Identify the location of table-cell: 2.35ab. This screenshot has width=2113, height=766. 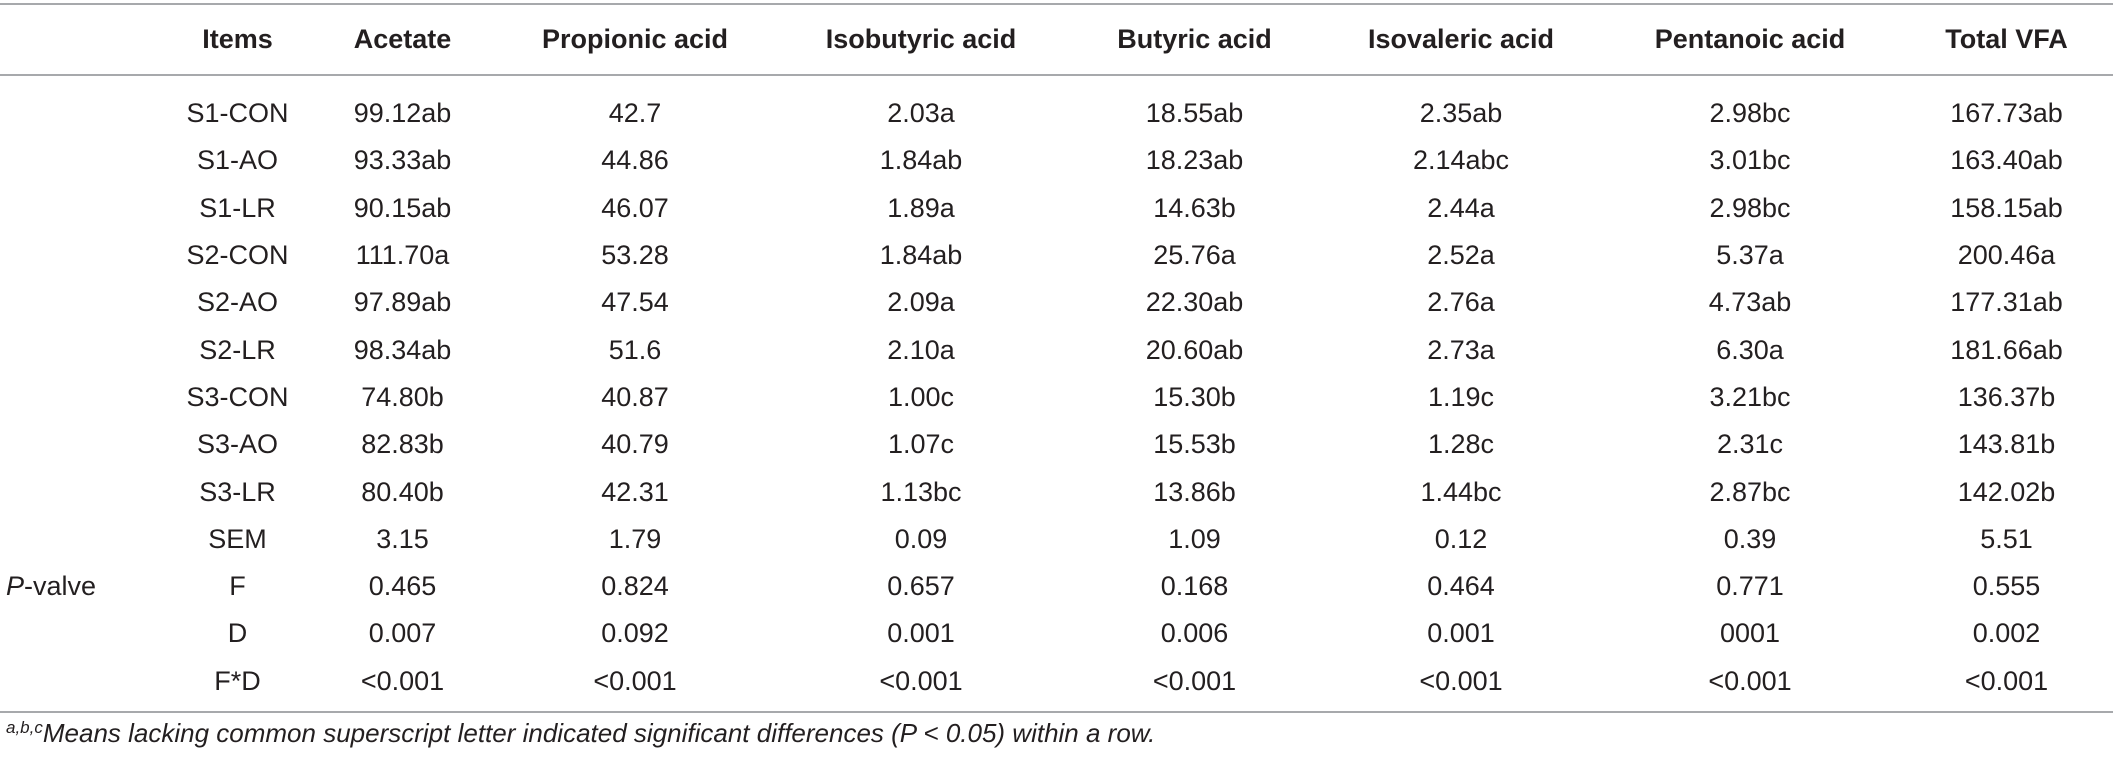
(1461, 113).